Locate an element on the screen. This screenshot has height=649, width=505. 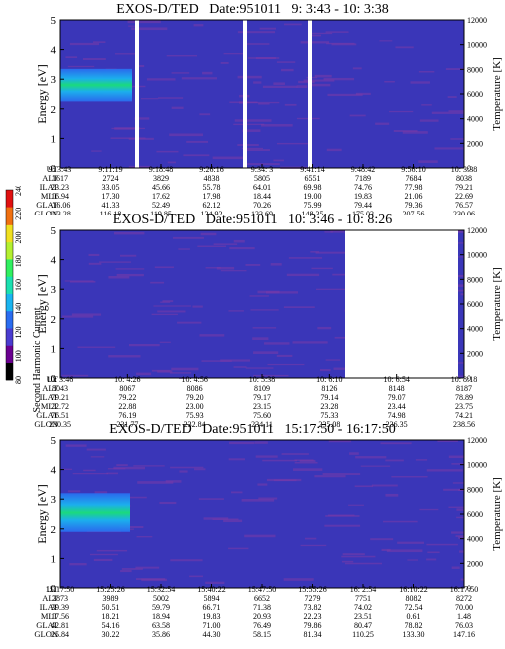
y2-tick-label: 0 is located at coordinates (469, 588).